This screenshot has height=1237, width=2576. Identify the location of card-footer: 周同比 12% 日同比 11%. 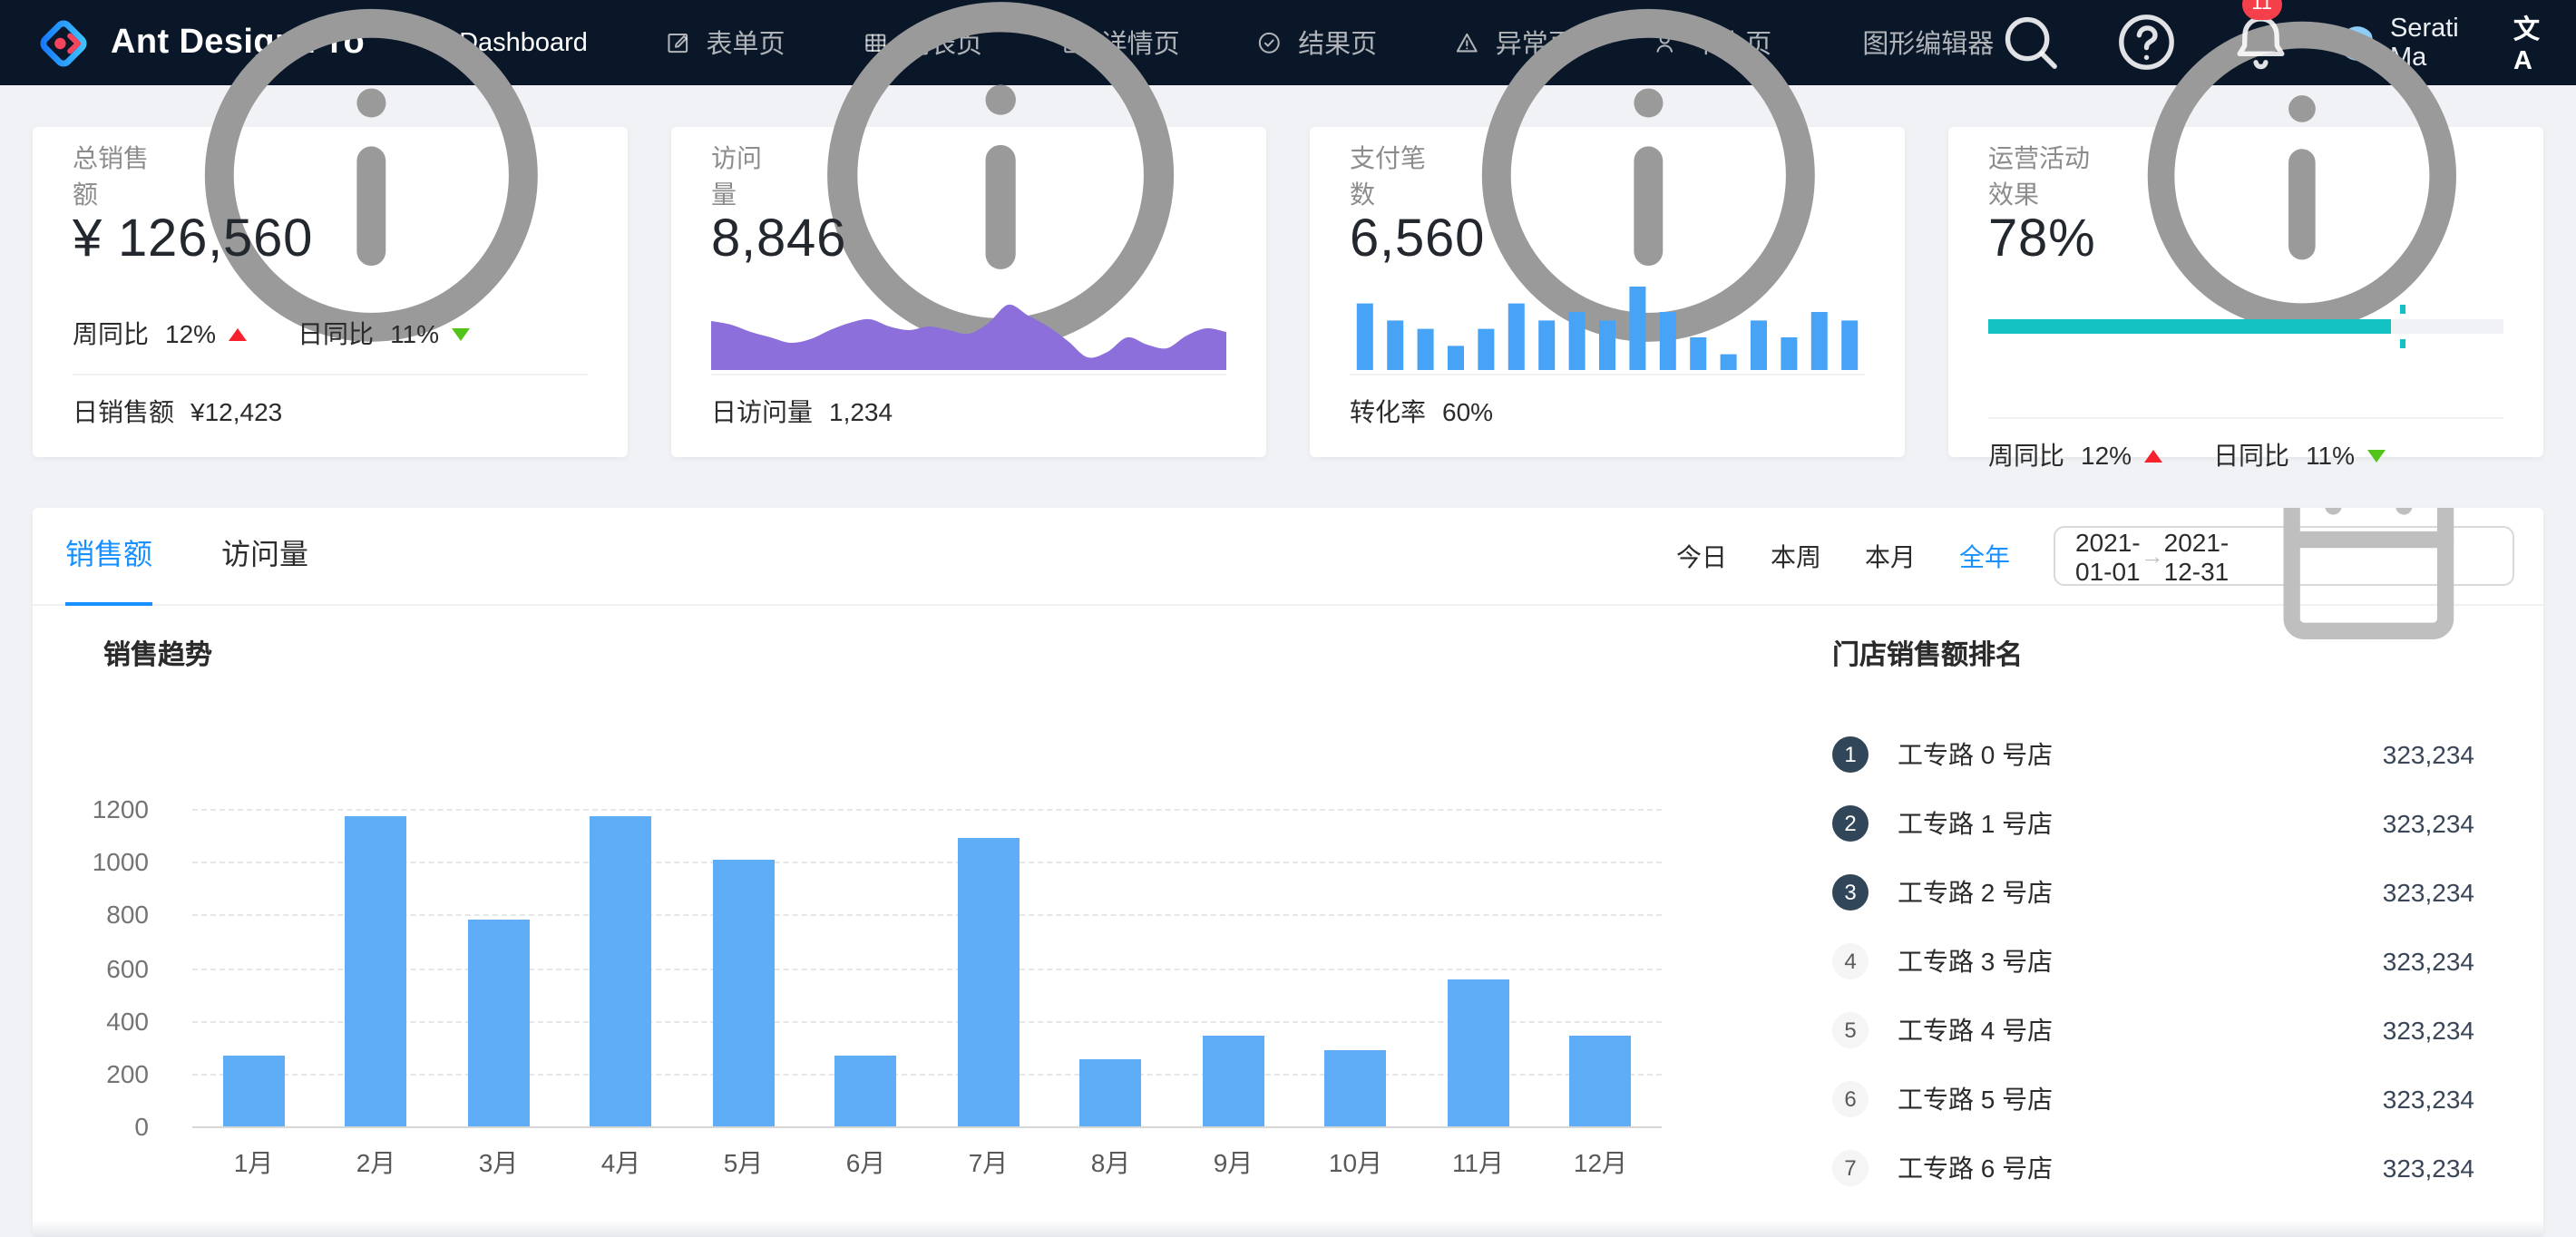
(2245, 445).